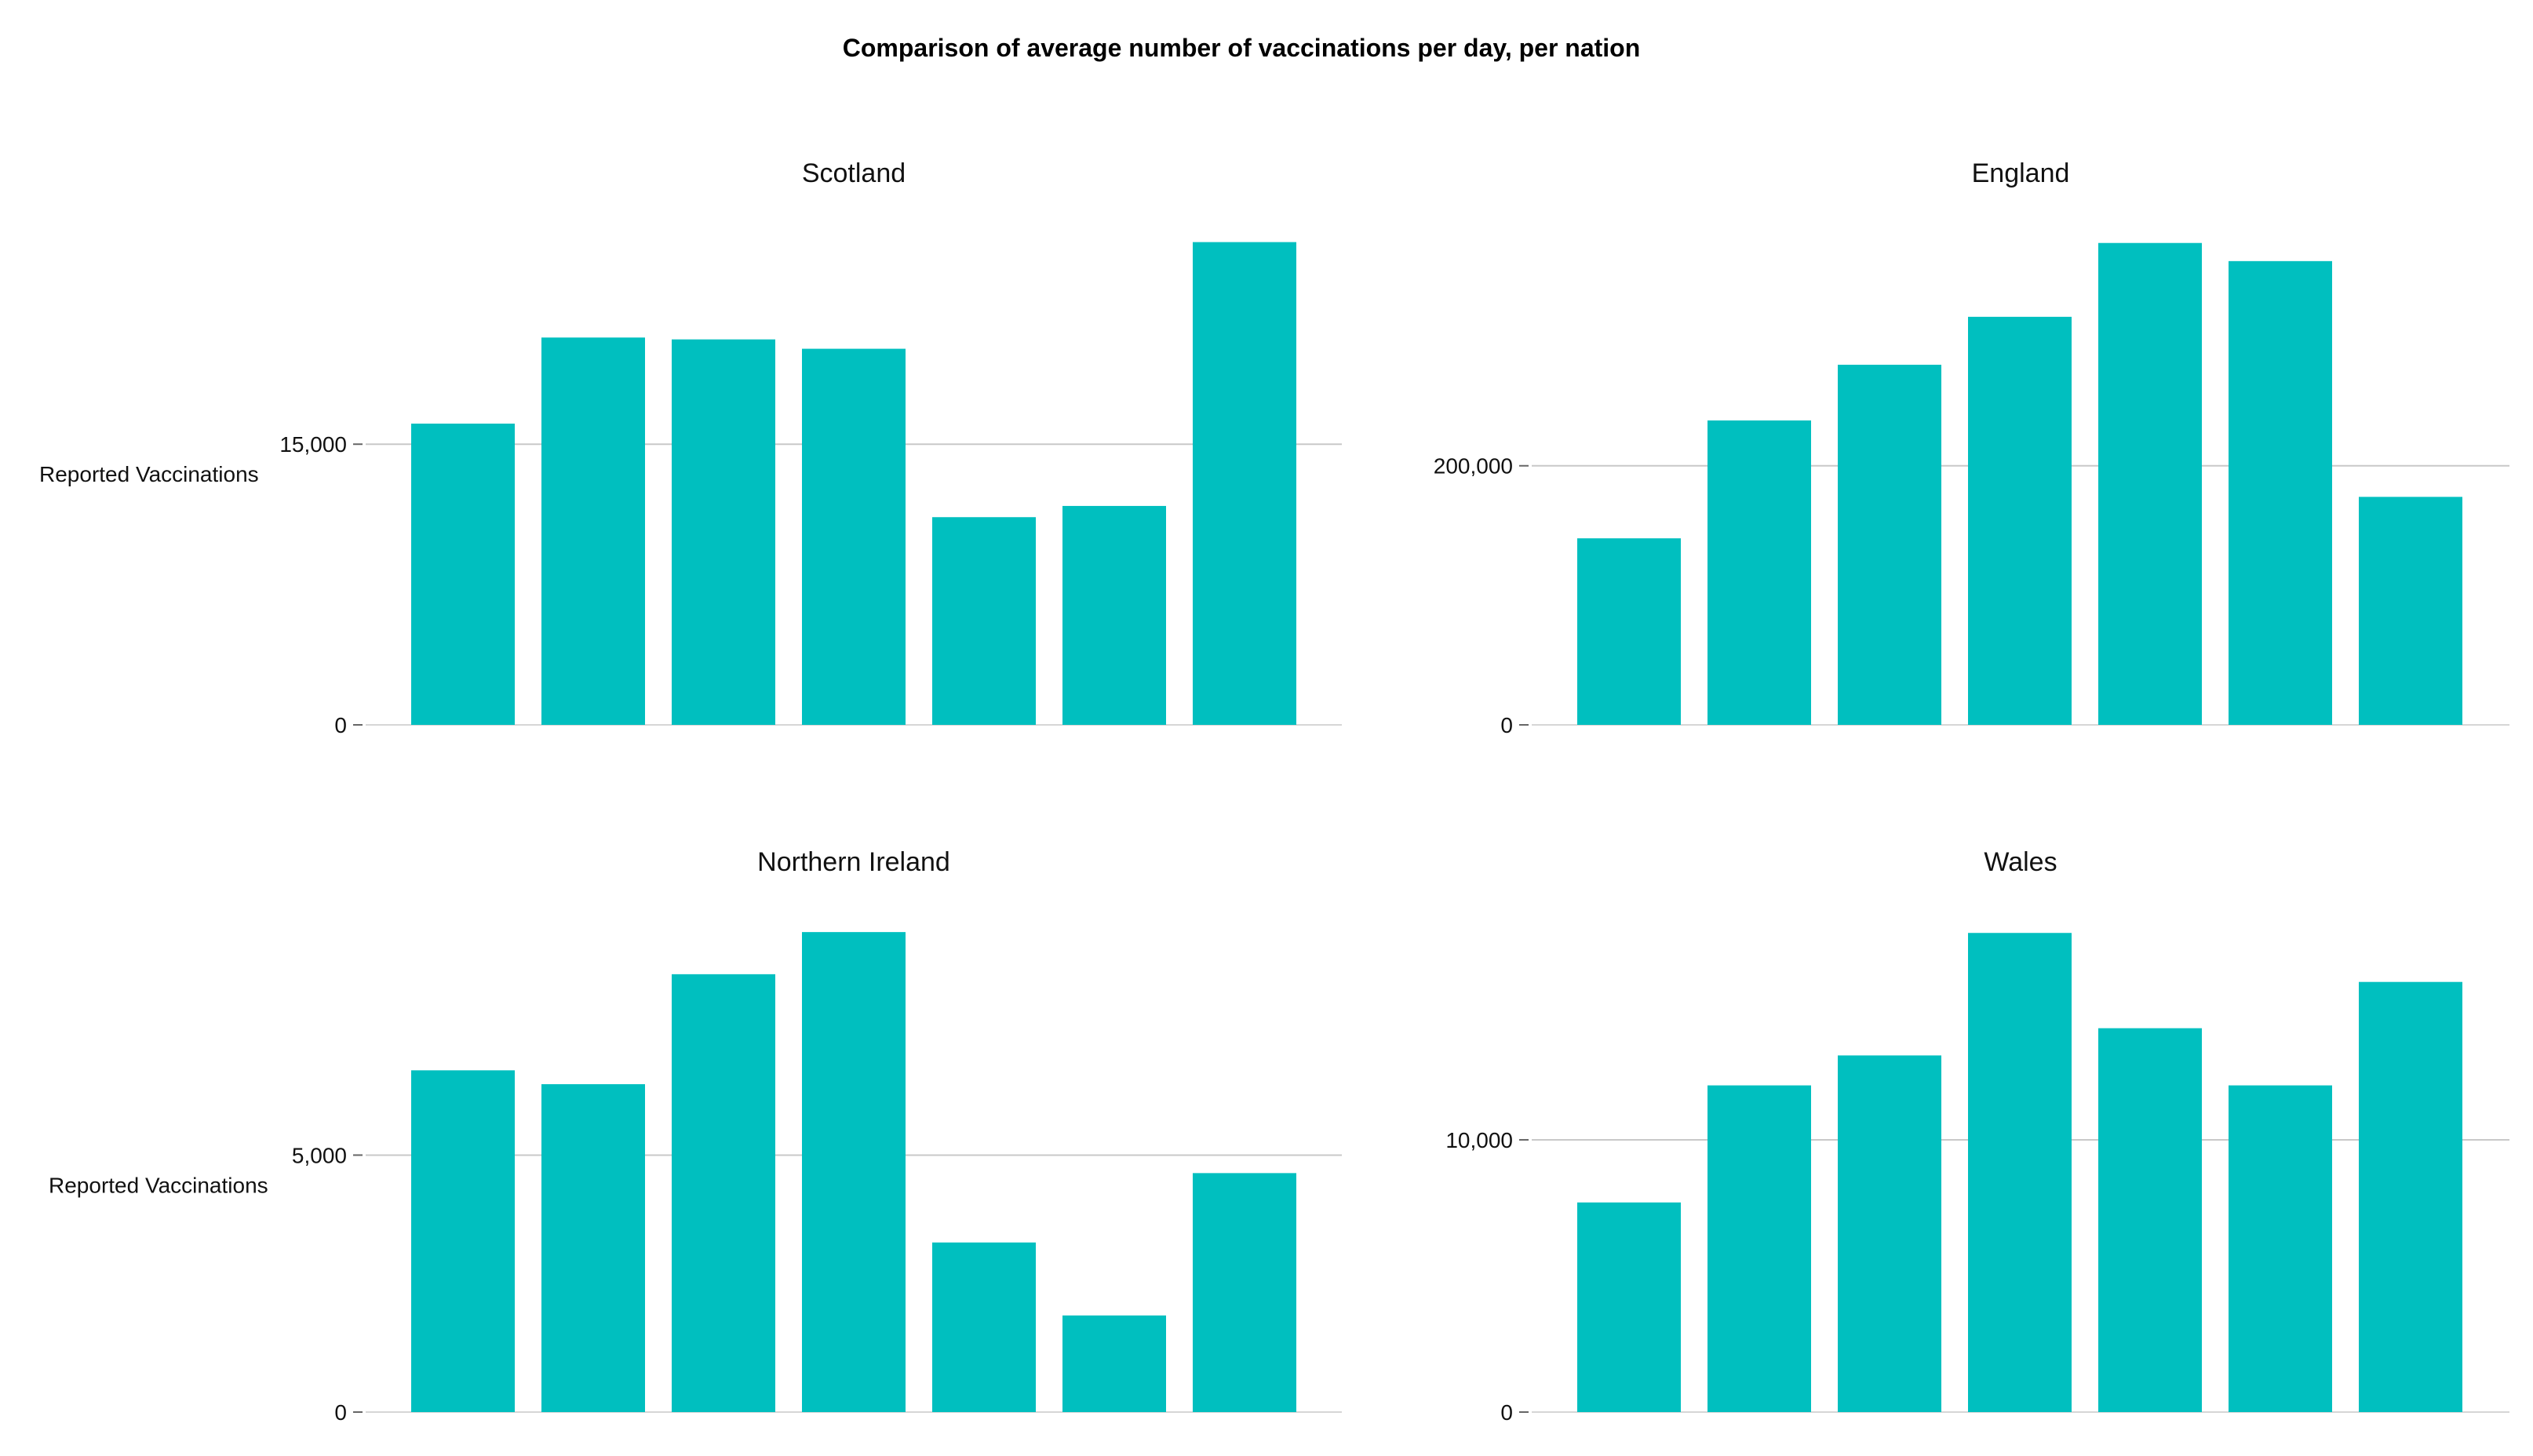 This screenshot has height=1456, width=2533. What do you see at coordinates (2020, 862) in the screenshot?
I see `panel-title: Wales` at bounding box center [2020, 862].